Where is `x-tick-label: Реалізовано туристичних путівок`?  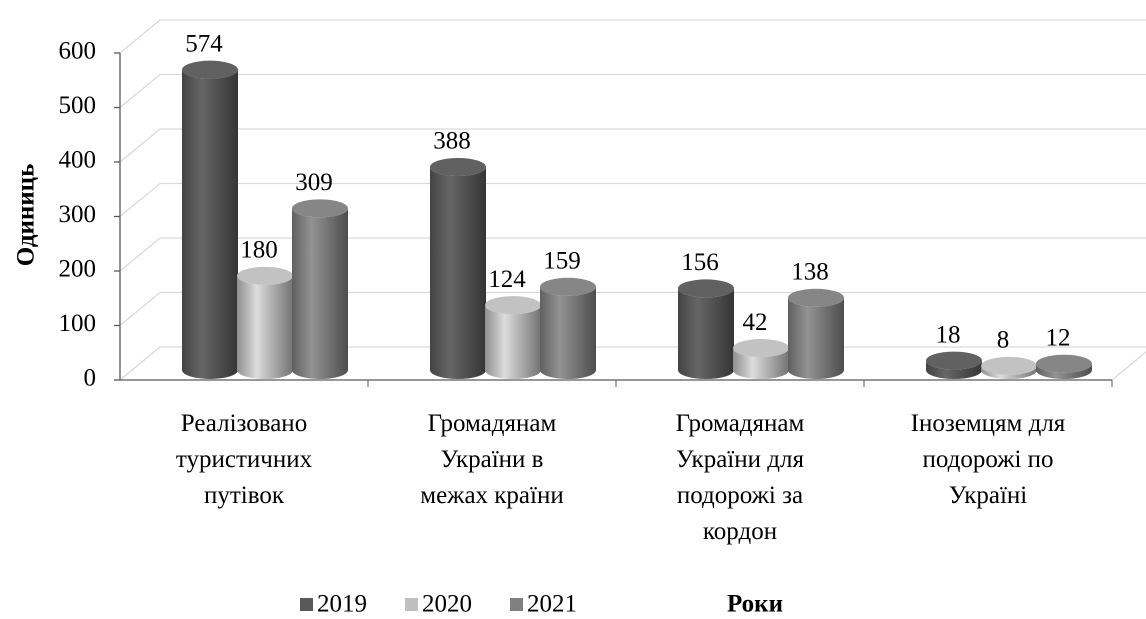
x-tick-label: Реалізовано туристичних путівок is located at coordinates (244, 459).